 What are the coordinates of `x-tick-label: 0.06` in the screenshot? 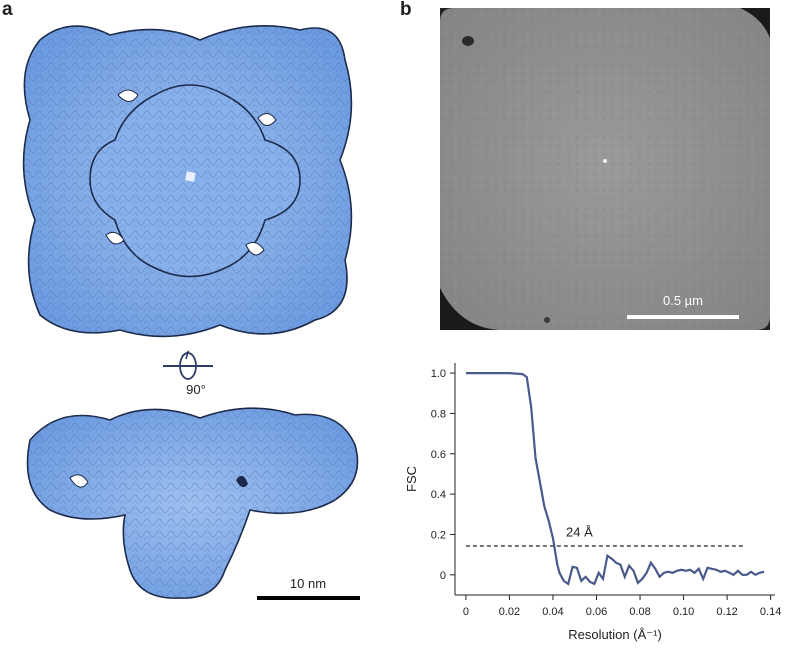 It's located at (596, 612).